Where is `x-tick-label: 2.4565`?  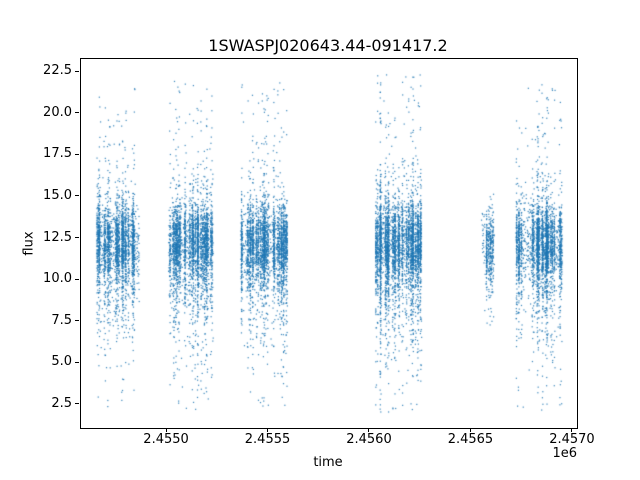
x-tick-label: 2.4565 is located at coordinates (470, 439).